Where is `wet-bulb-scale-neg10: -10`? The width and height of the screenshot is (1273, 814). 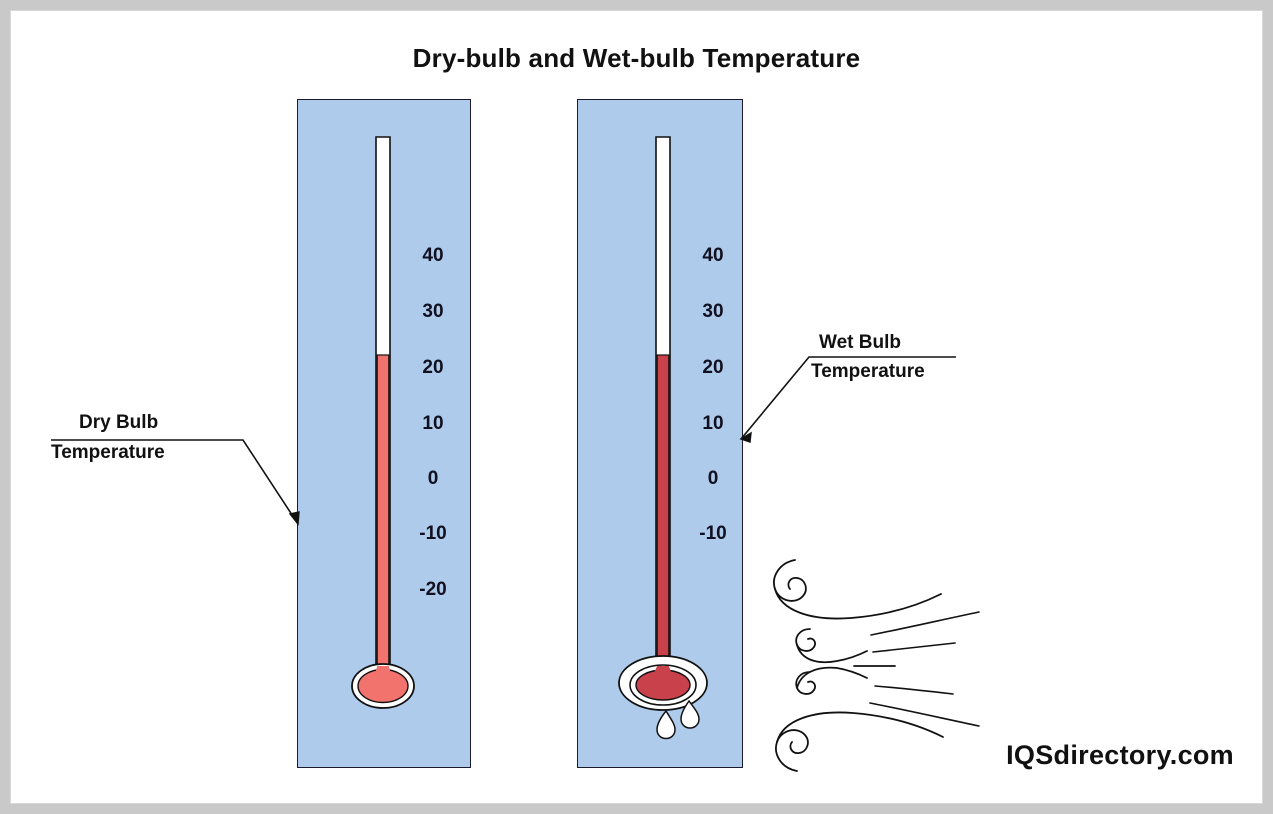
wet-bulb-scale-neg10: -10 is located at coordinates (713, 533).